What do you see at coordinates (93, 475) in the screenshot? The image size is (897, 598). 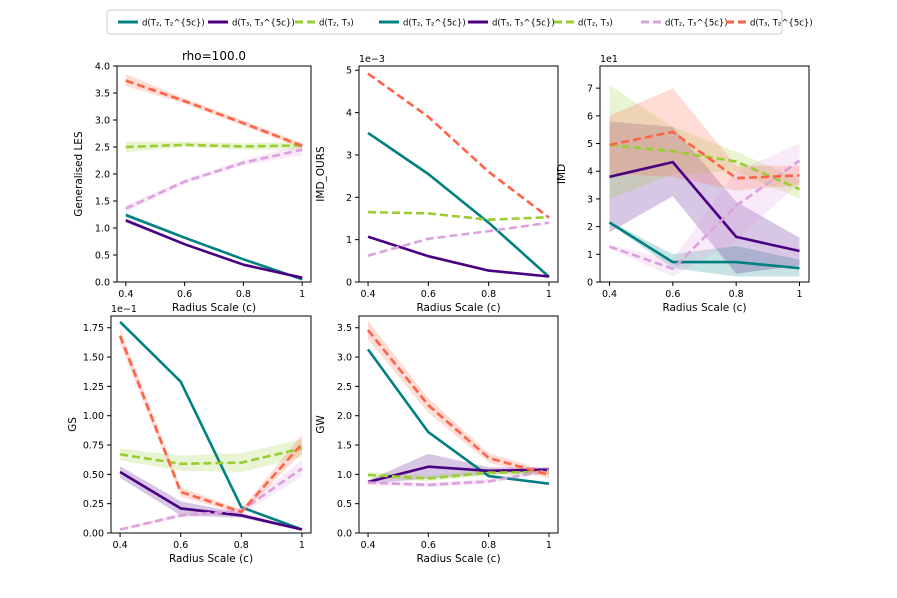 I see `y-tick-label: 0.50` at bounding box center [93, 475].